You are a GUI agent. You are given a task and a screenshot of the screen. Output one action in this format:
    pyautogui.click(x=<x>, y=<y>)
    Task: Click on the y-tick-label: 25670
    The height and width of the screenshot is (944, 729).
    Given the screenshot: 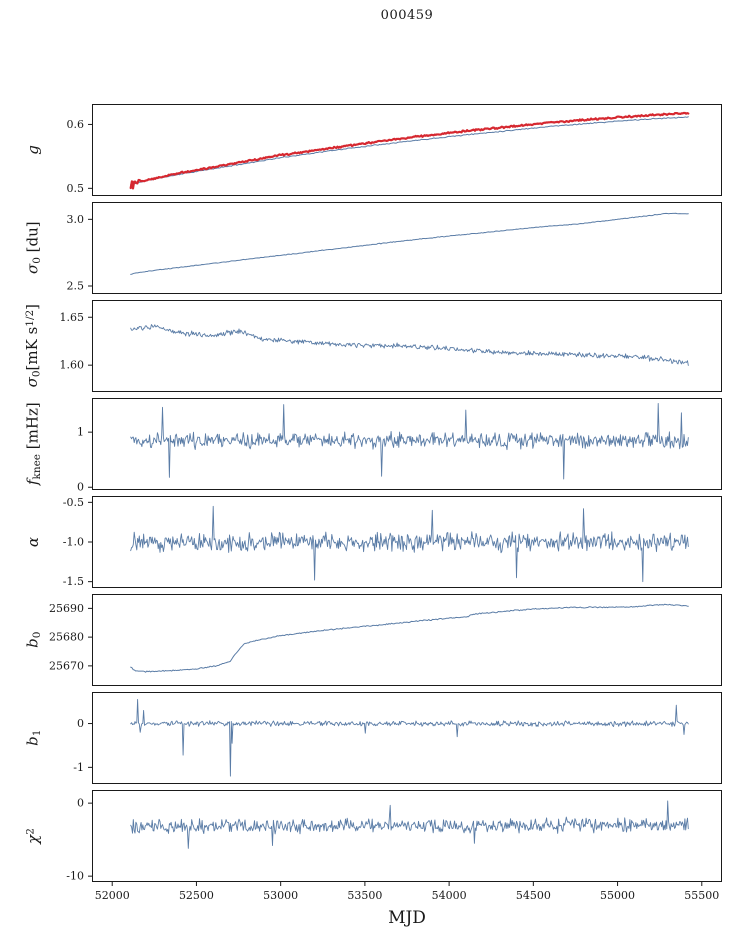 What is the action you would take?
    pyautogui.click(x=66, y=665)
    